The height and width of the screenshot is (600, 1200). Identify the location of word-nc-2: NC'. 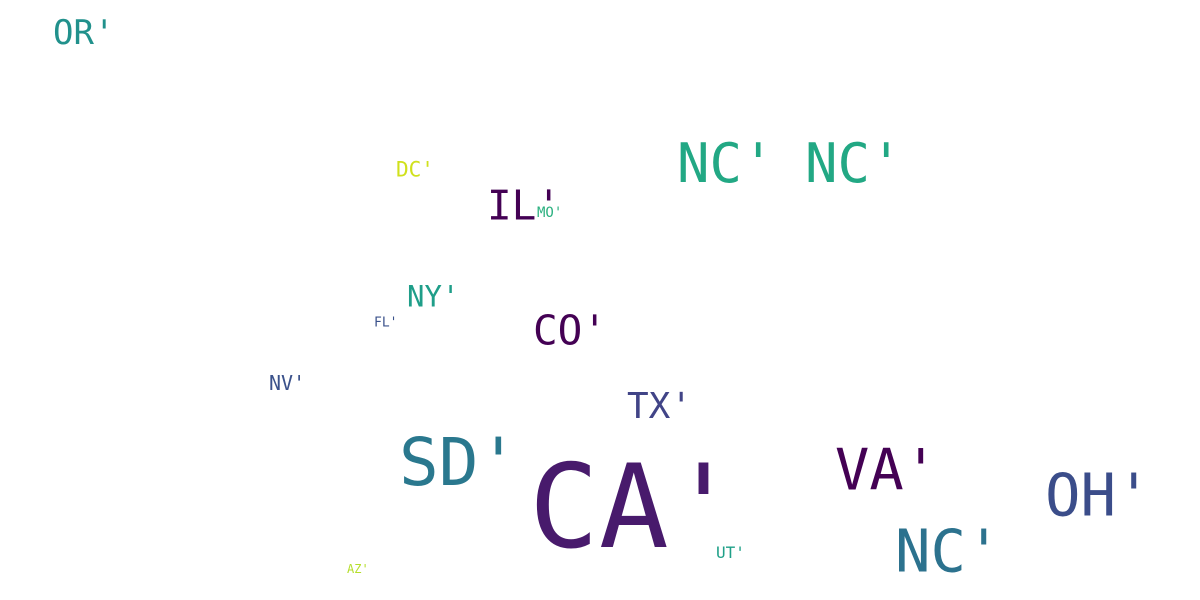
(854, 163).